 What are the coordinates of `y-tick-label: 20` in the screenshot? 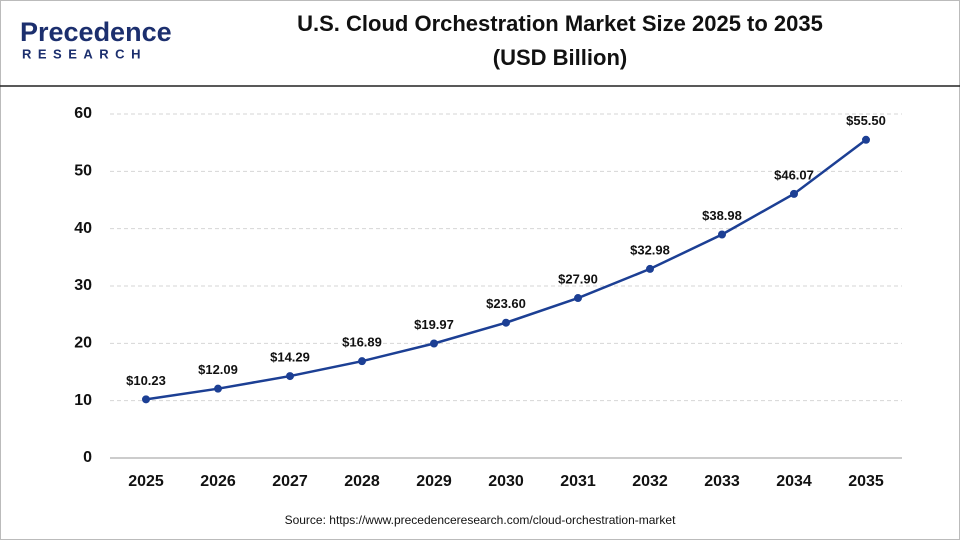 It's located at (83, 343).